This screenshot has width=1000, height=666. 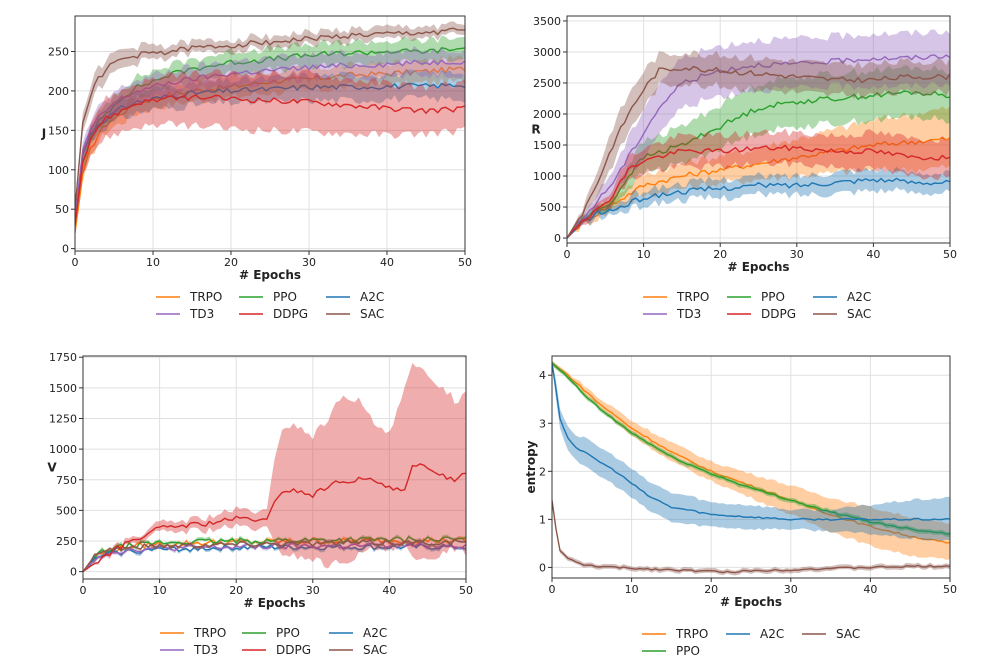 What do you see at coordinates (270, 305) in the screenshot?
I see `legend: TRPO PPO A2C TD3 DDPG SAC` at bounding box center [270, 305].